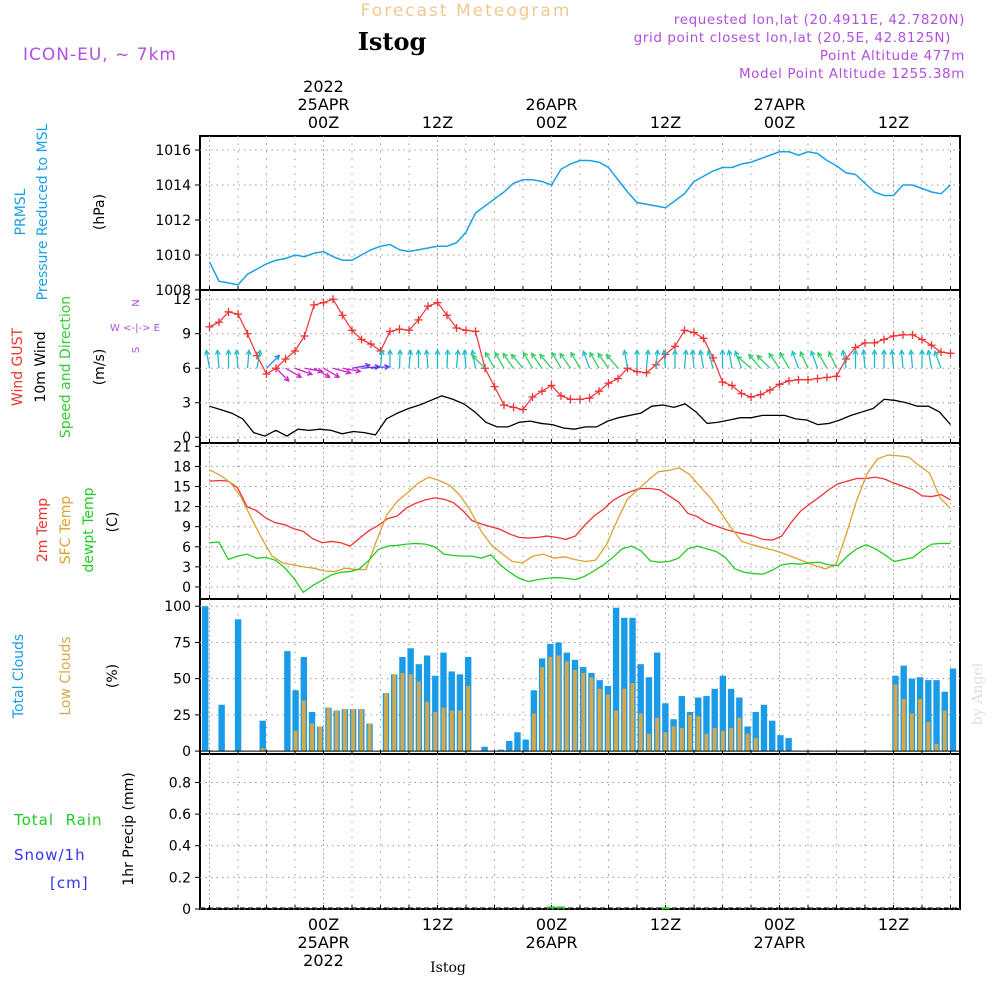 This screenshot has width=1000, height=1000. Describe the element at coordinates (66, 530) in the screenshot. I see `temp-label-2: SFC Temp` at that location.